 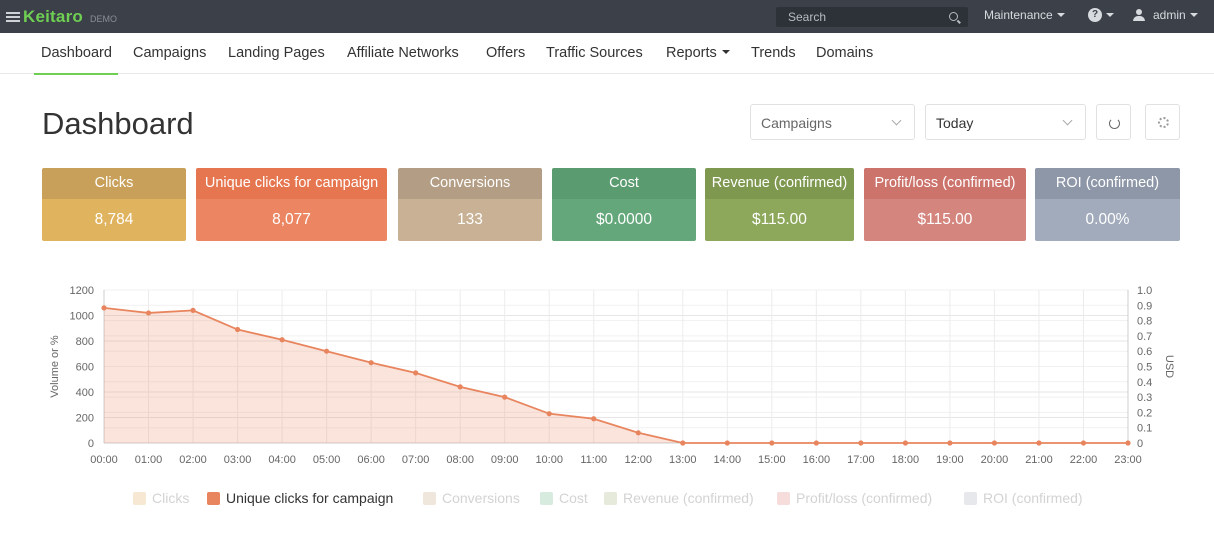 I want to click on x-tick-label: 17:00, so click(x=861, y=460).